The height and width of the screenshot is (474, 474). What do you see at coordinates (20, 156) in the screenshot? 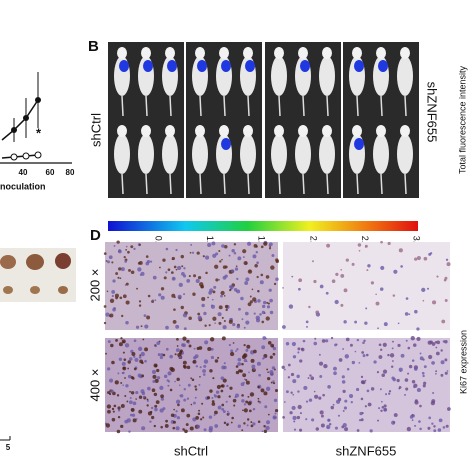
I see `series-line` at bounding box center [20, 156].